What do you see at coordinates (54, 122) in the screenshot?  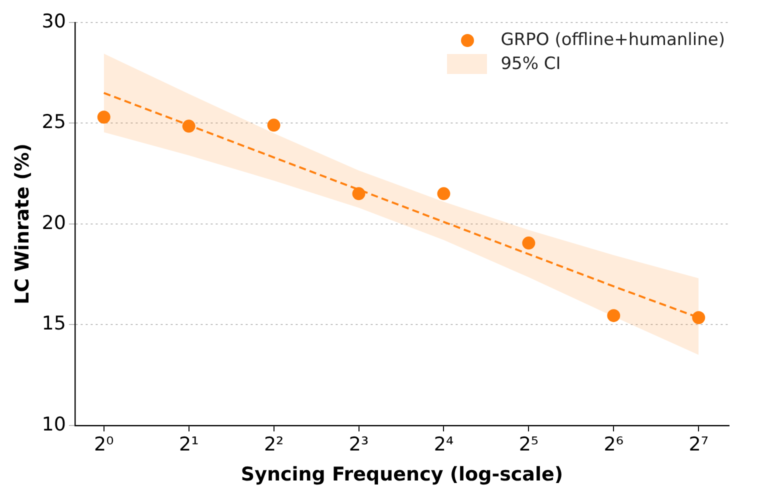 I see `y-tick-label: 25` at bounding box center [54, 122].